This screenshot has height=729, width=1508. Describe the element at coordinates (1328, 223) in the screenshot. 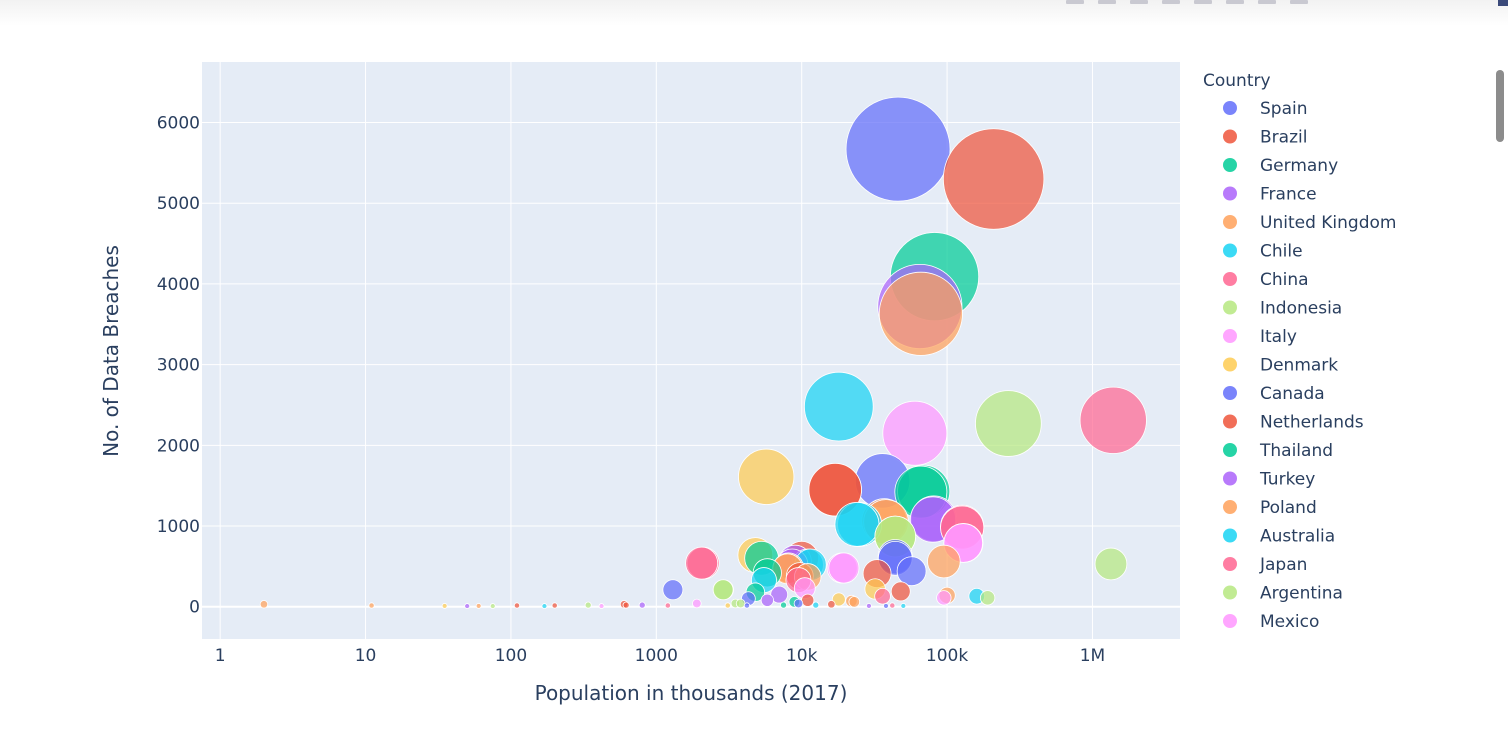

I see `legend-label: United Kingdom` at that location.